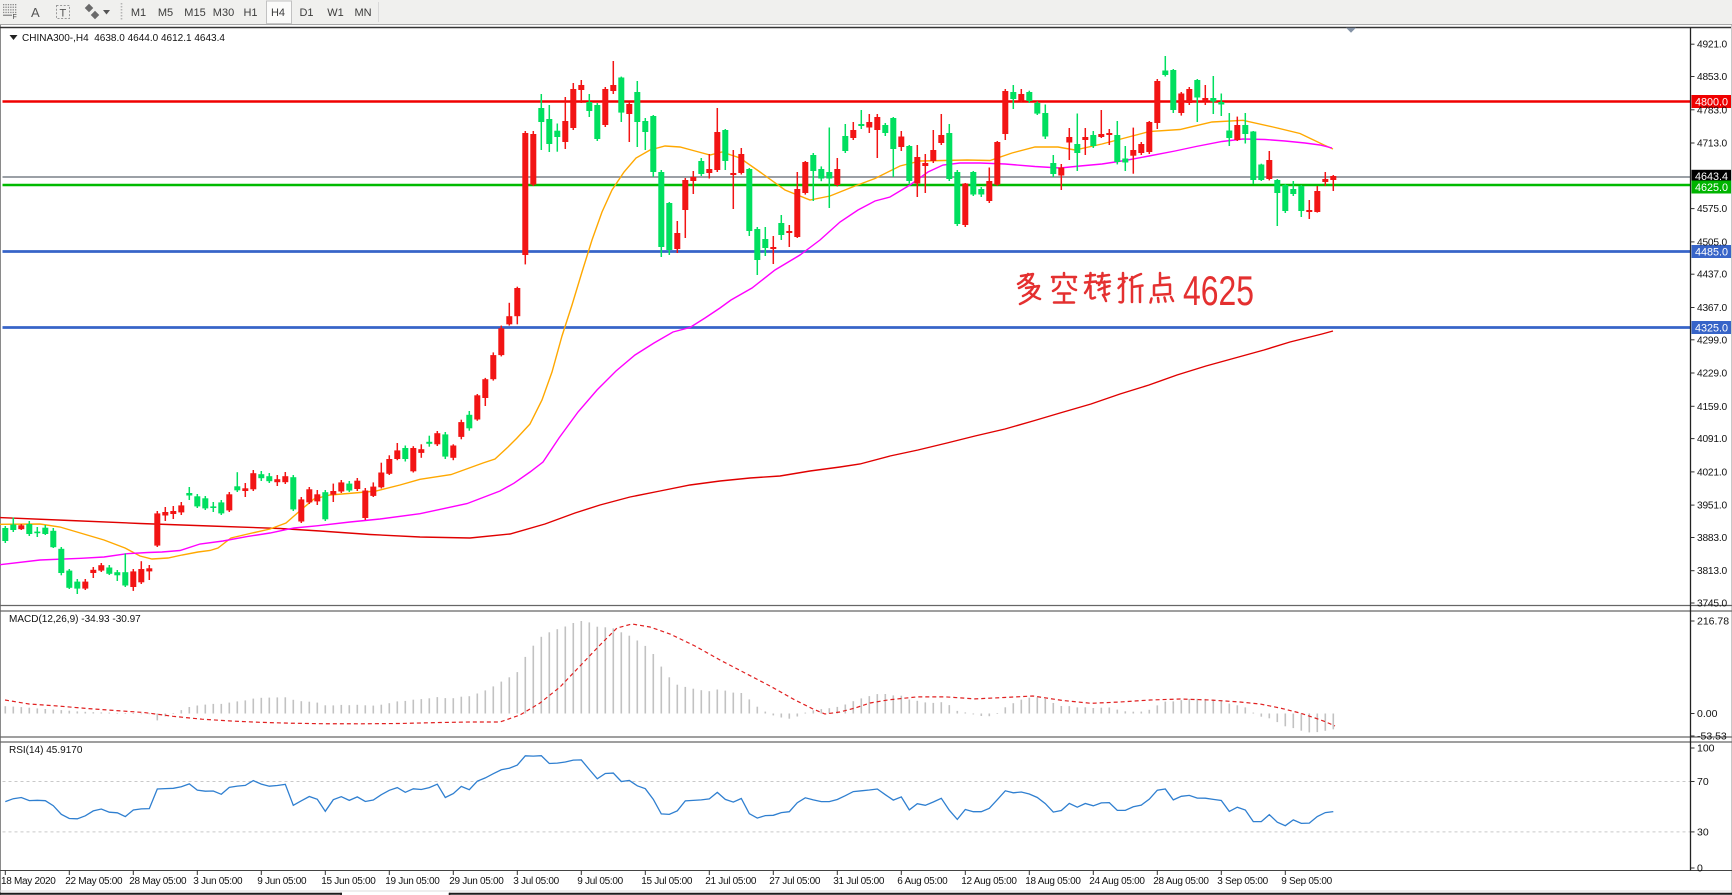  Describe the element at coordinates (282, 881) in the screenshot. I see `svg-text: 9 Jun 05:00` at that location.